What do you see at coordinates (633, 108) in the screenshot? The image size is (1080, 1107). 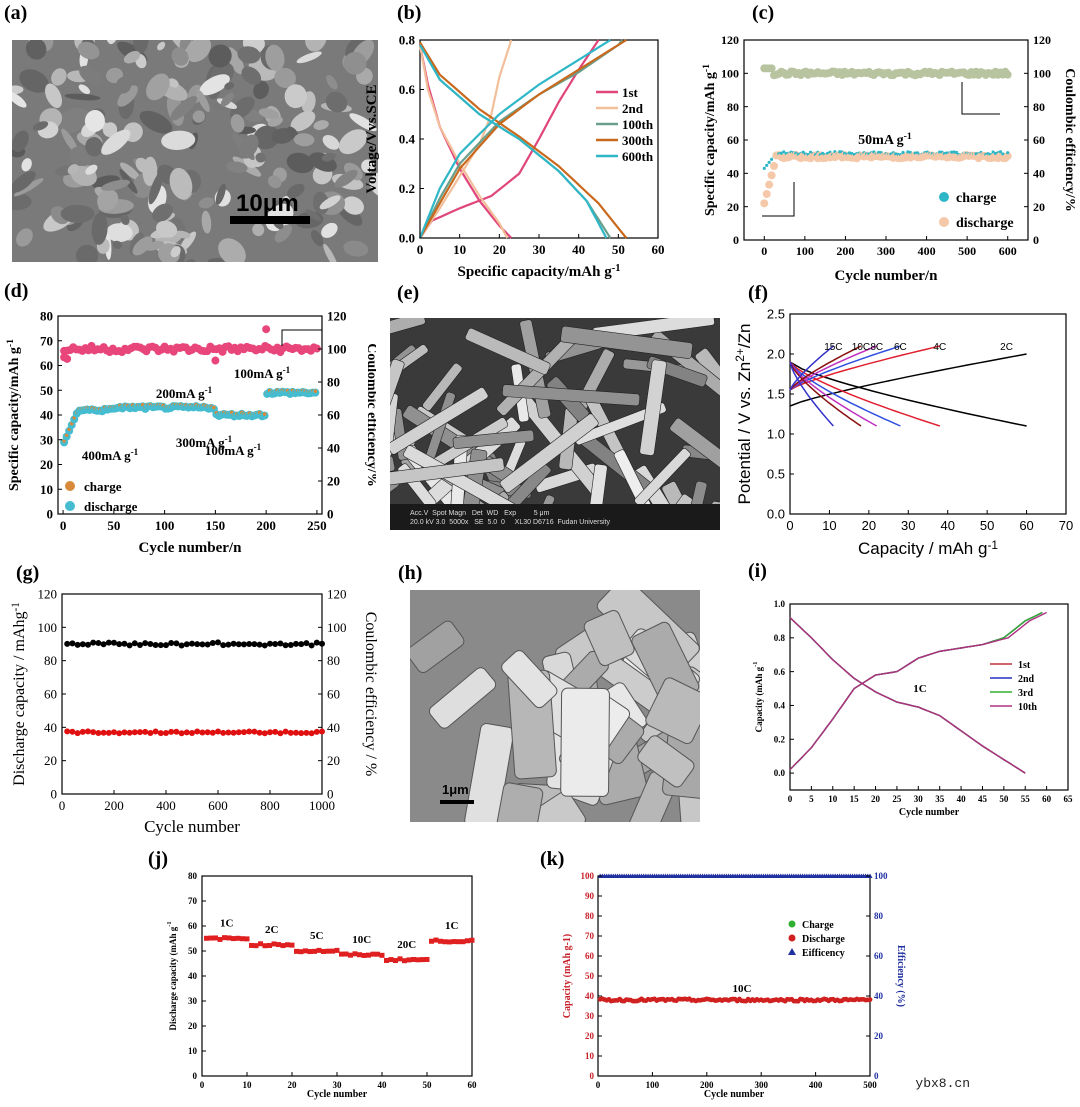 I see `legend-label: 2nd` at bounding box center [633, 108].